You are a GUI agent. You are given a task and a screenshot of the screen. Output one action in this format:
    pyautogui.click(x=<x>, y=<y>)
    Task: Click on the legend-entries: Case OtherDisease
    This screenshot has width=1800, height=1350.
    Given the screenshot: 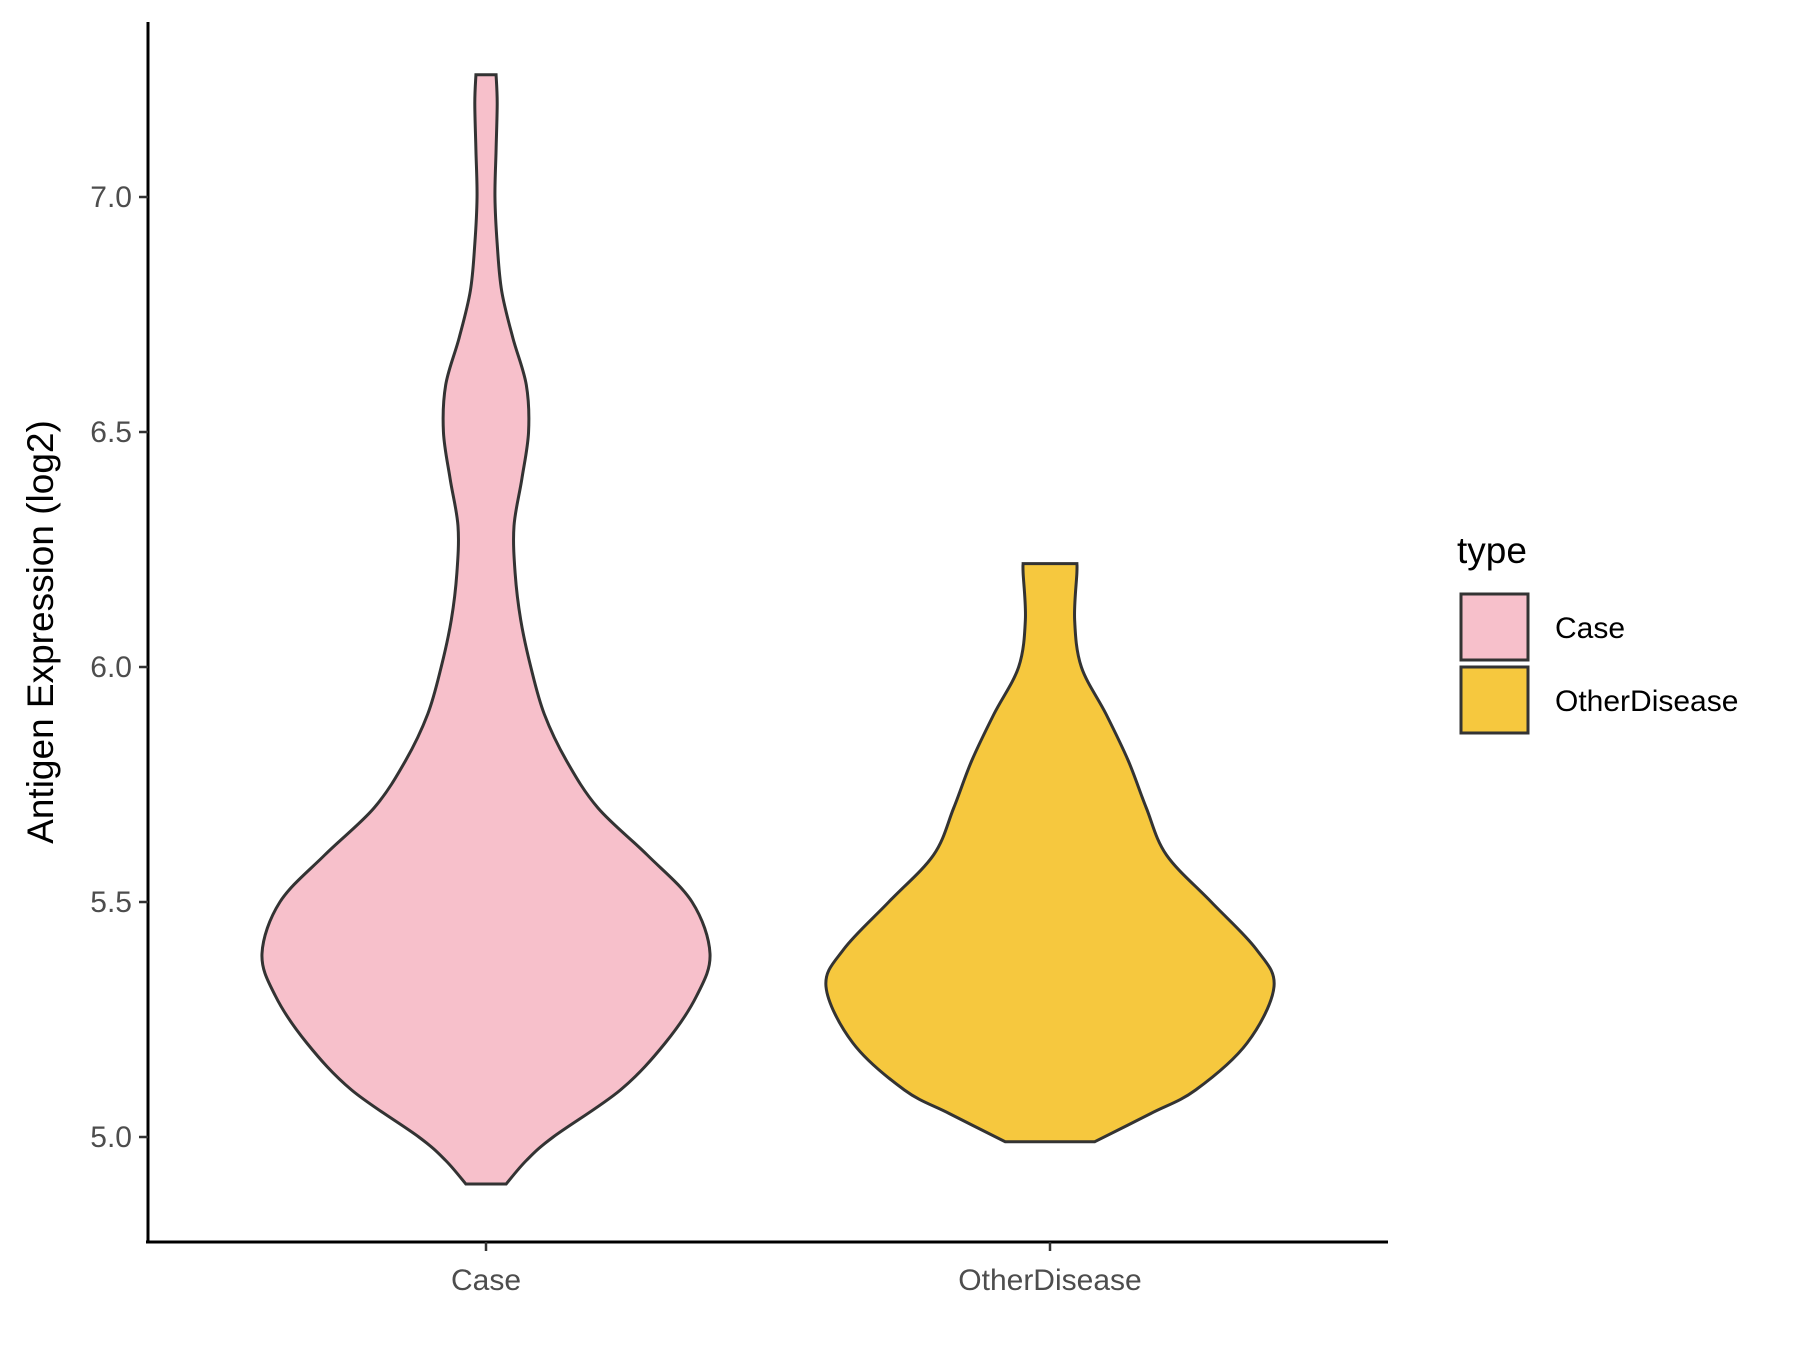 What is the action you would take?
    pyautogui.click(x=1598, y=663)
    